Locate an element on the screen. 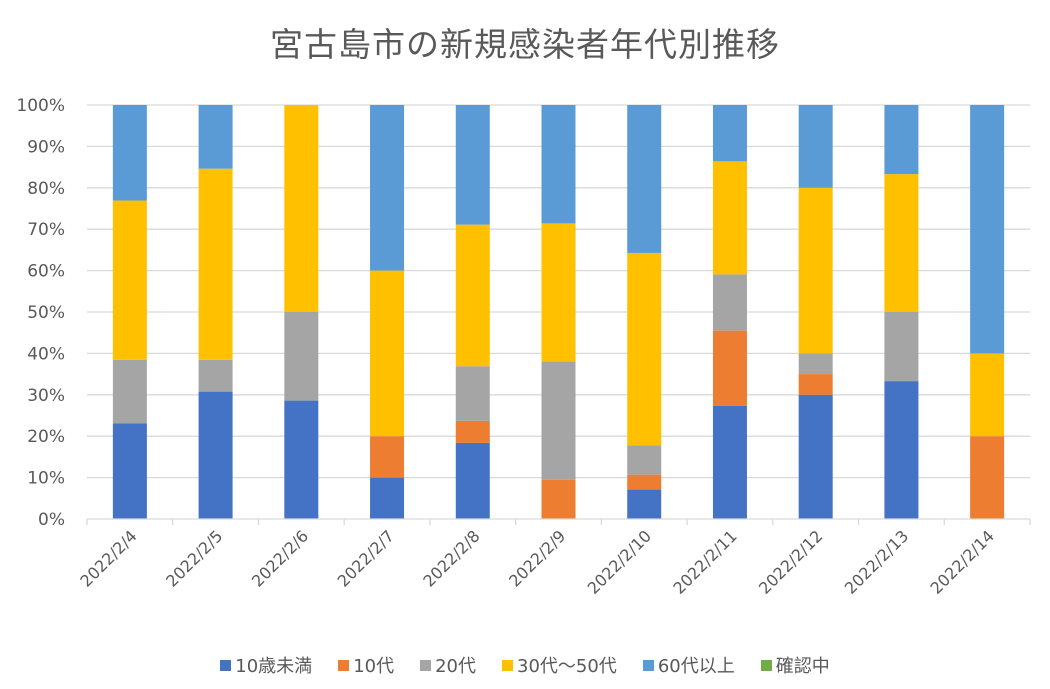 This screenshot has height=689, width=1050. legend-item: 60代以上 is located at coordinates (688, 665).